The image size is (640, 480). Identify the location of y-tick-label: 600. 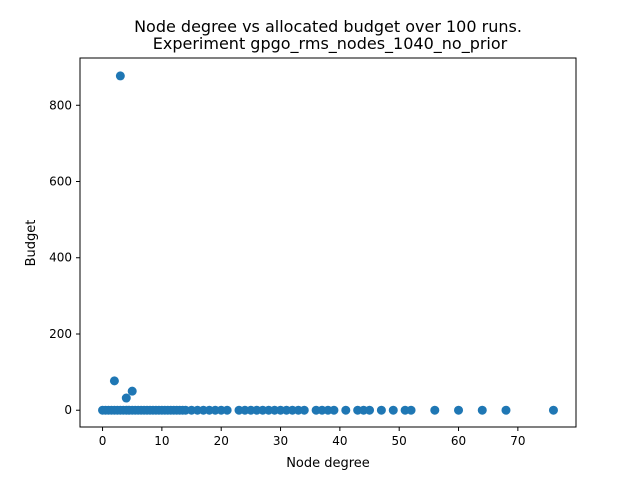
(60, 182).